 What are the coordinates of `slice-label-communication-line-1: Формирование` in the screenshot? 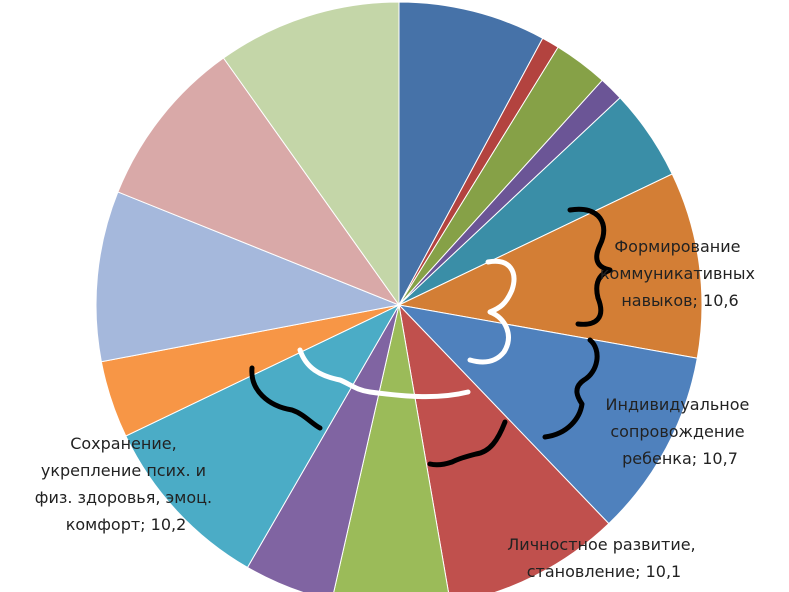 It's located at (677, 246).